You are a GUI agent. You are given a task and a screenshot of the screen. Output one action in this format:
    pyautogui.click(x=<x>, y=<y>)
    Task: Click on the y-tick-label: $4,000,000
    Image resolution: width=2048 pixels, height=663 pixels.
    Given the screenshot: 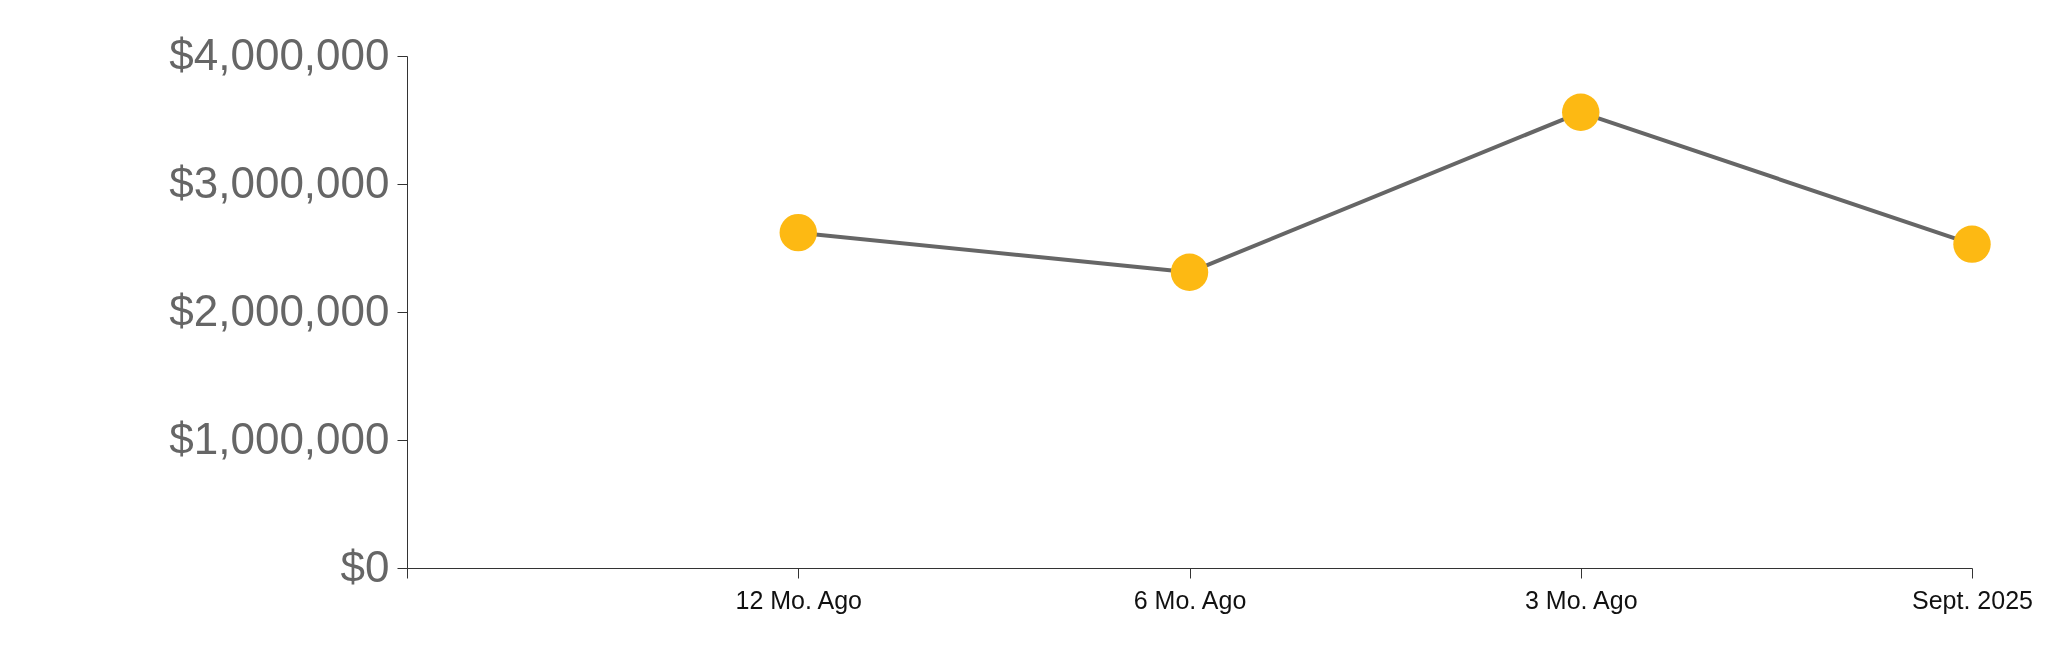 What is the action you would take?
    pyautogui.click(x=279, y=54)
    